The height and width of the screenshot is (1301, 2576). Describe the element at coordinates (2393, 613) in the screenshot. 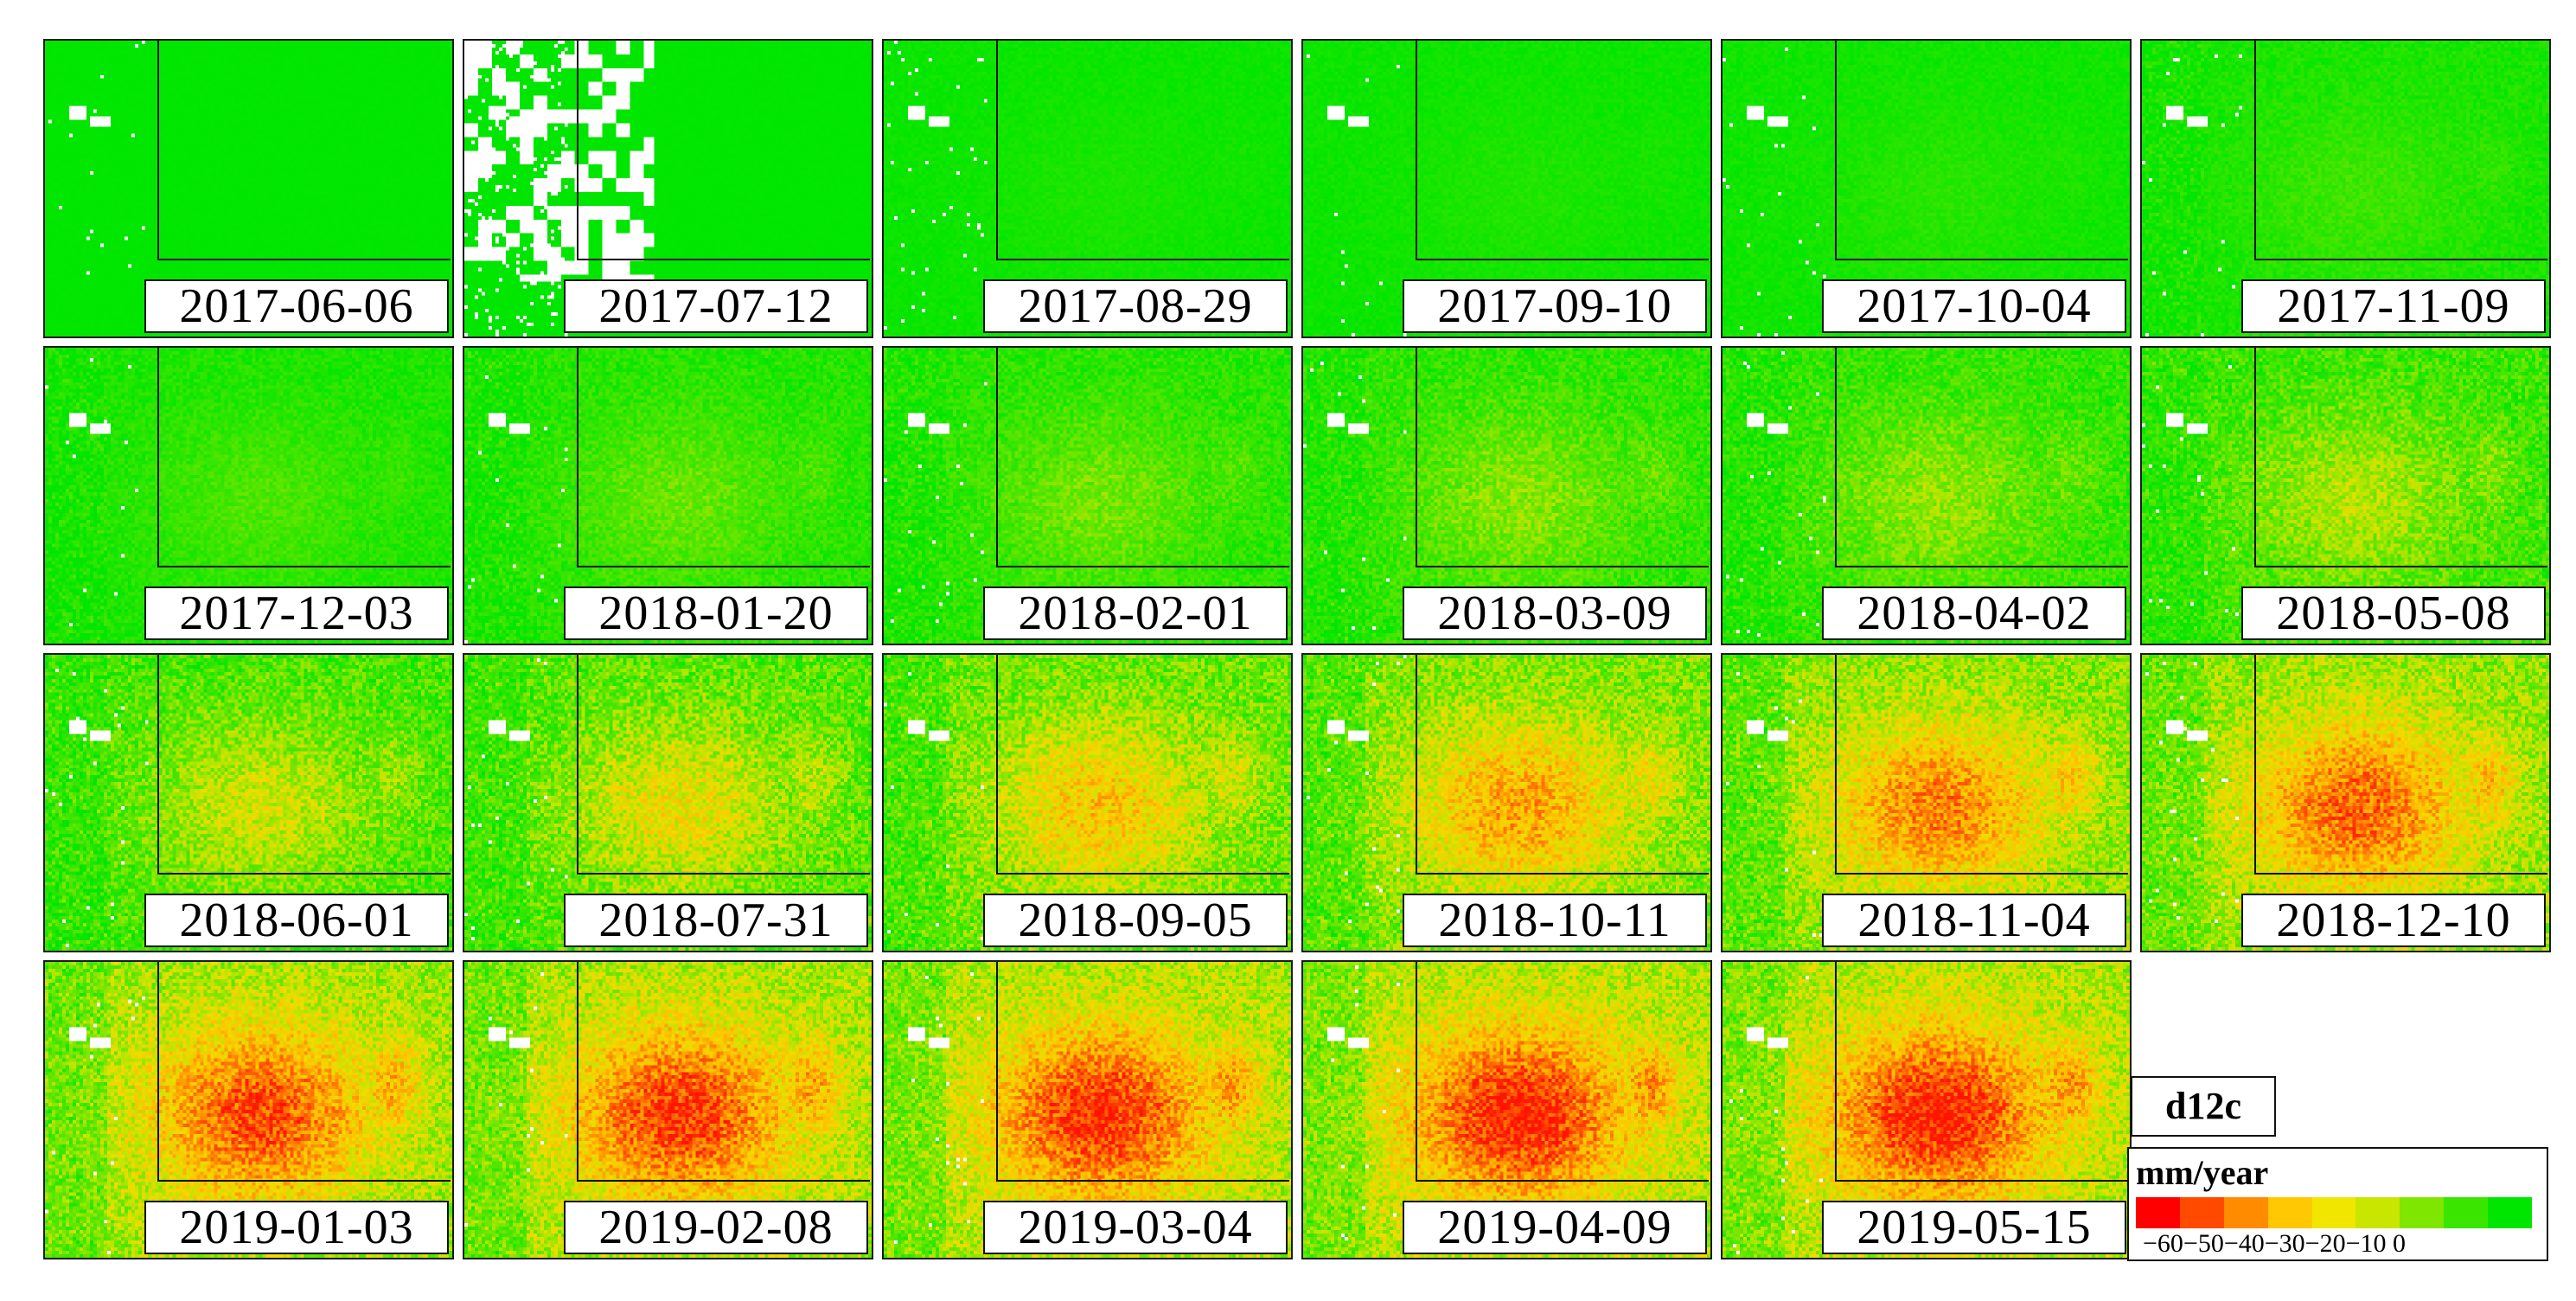

I see `panel-date-label: 2018-05-08` at that location.